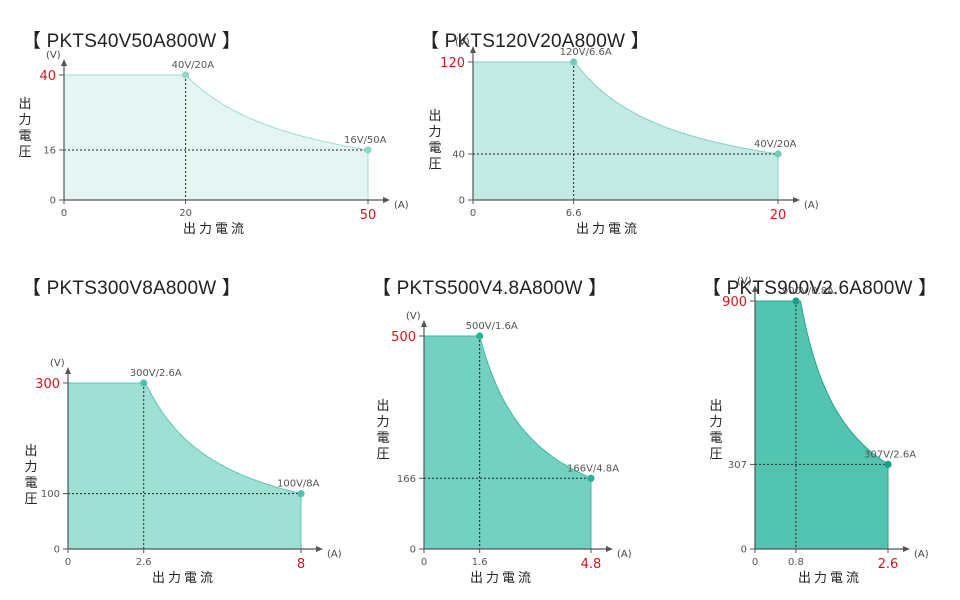 The image size is (960, 600). Describe the element at coordinates (574, 213) in the screenshot. I see `x-tick-label: 6.6` at that location.